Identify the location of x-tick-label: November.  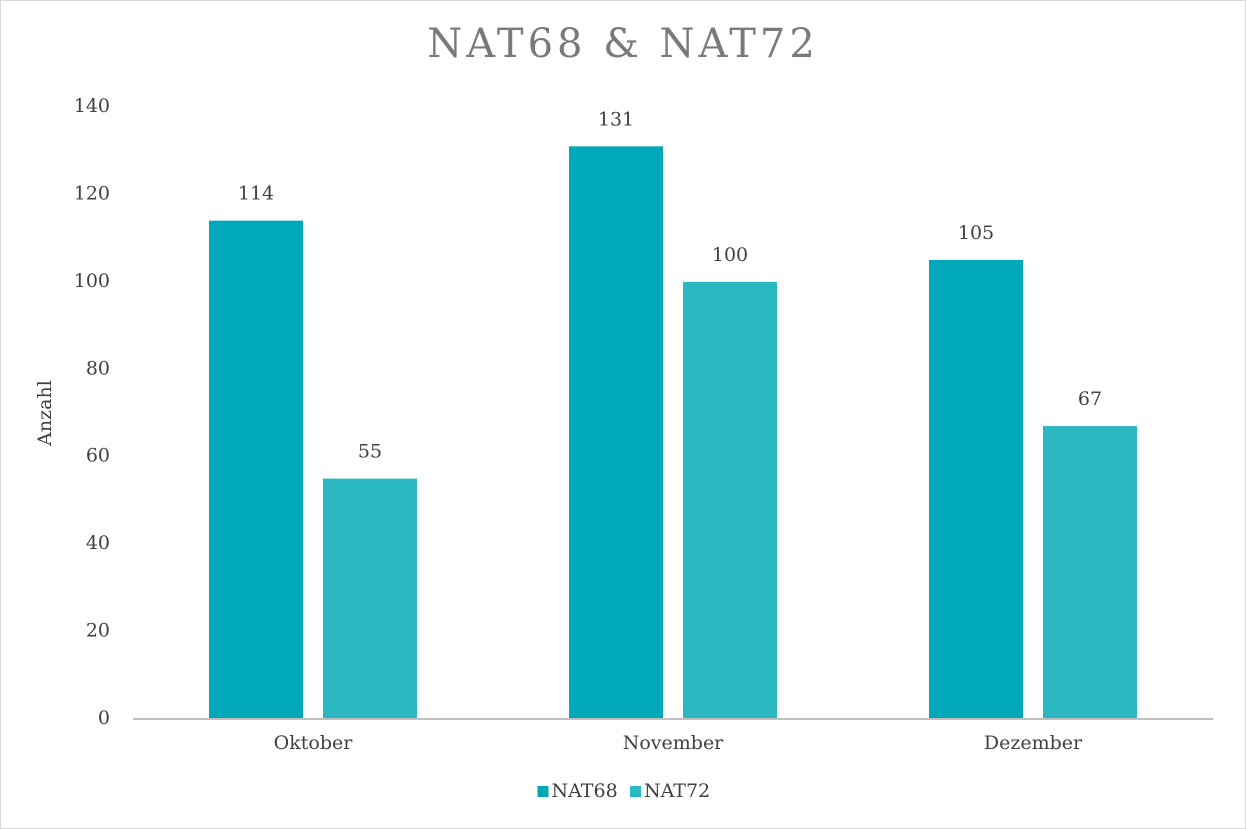
(673, 743).